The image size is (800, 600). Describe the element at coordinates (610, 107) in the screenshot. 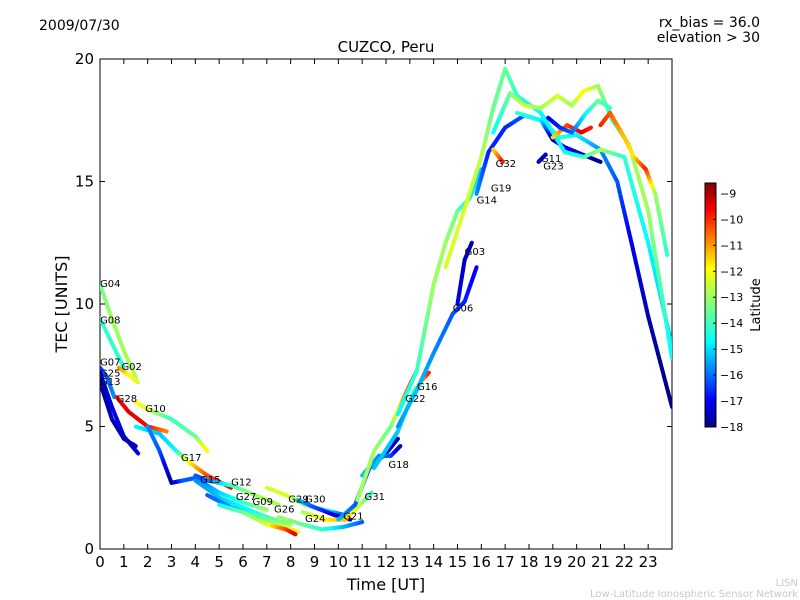

I see `trace-segment-arc5` at that location.